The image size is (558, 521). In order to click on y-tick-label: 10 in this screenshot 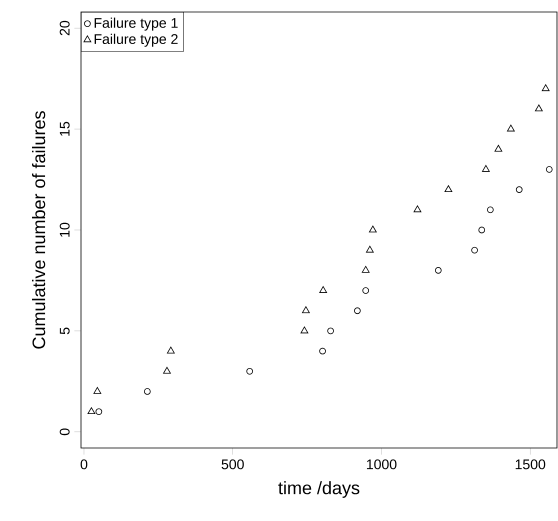, I will do `click(65, 229)`.